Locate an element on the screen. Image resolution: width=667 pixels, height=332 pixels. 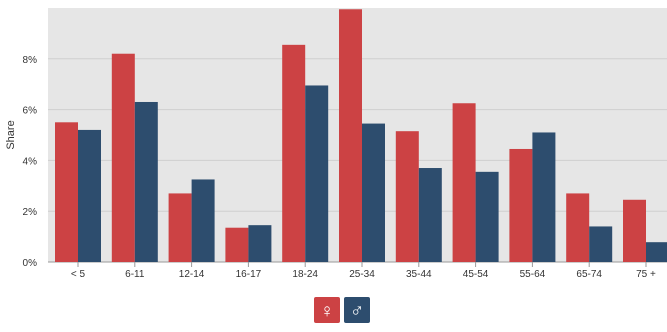
x-tick-label: 65-74 is located at coordinates (589, 274).